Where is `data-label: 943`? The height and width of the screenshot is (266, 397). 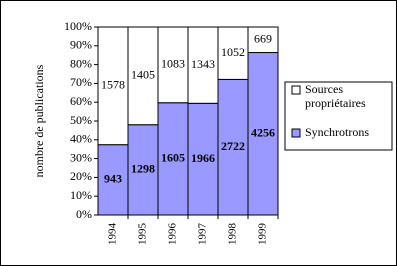
data-label: 943 is located at coordinates (113, 179).